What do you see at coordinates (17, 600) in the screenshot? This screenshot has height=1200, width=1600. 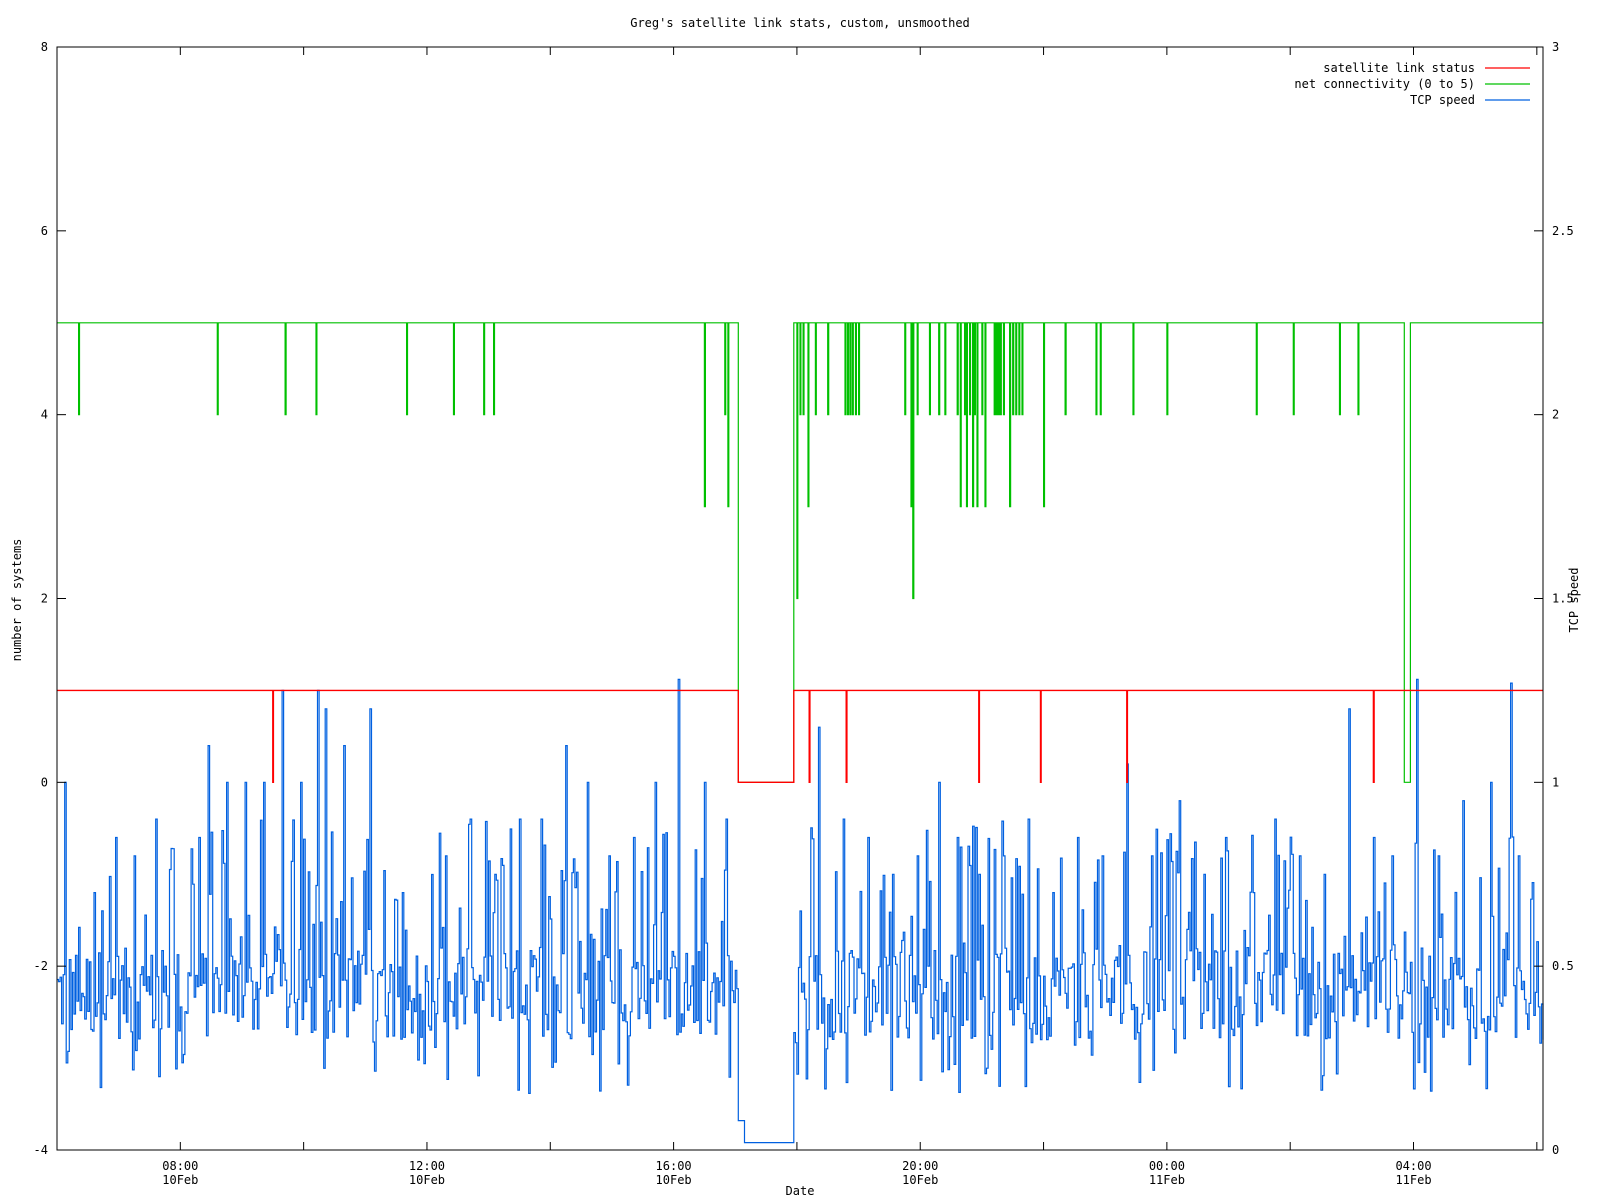 I see `y-axis-label: number of systems` at bounding box center [17, 600].